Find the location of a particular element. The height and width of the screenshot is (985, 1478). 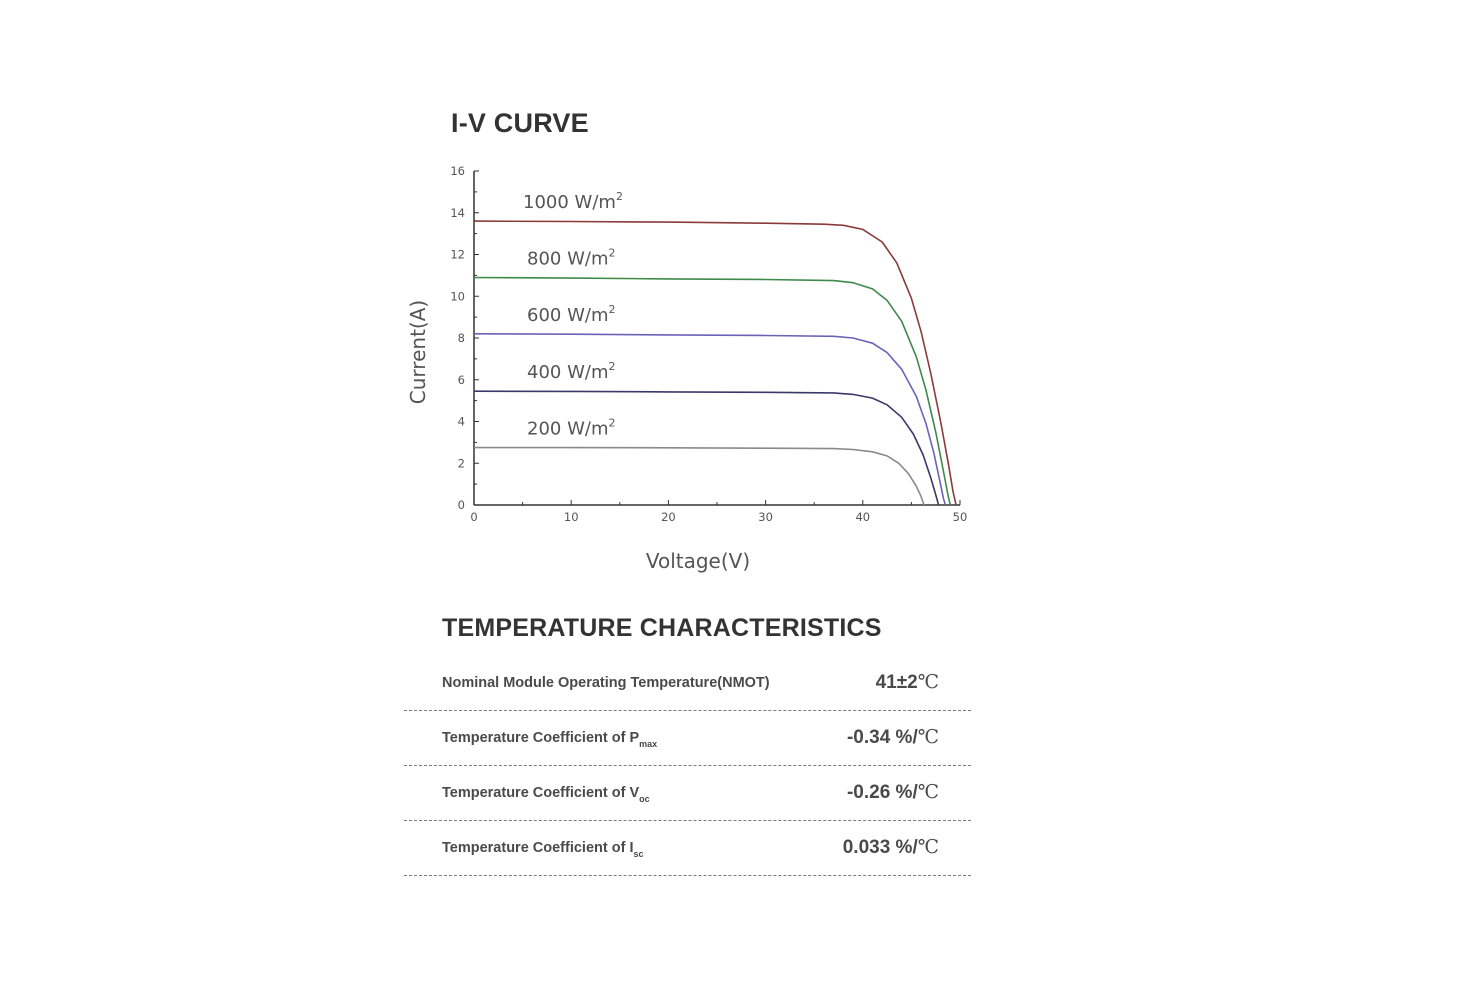

y-axis-title: Current(A) is located at coordinates (418, 352).